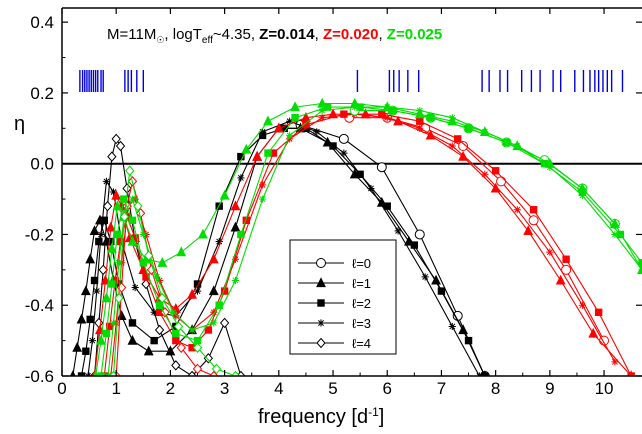 The width and height of the screenshot is (642, 434). I want to click on legend-label-2: ℓ=2, so click(361, 303).